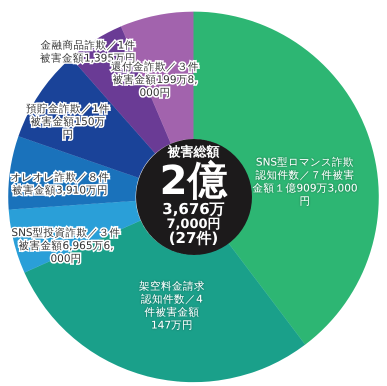  I want to click on slice-label: SNS型ロマンス詐欺認知件数／７件被害金額１億909万3,000円, so click(305, 182).